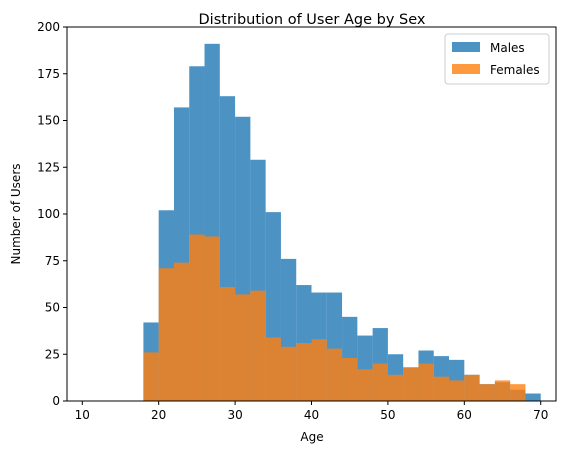 The height and width of the screenshot is (455, 571). I want to click on legend-label-males: Males, so click(507, 48).